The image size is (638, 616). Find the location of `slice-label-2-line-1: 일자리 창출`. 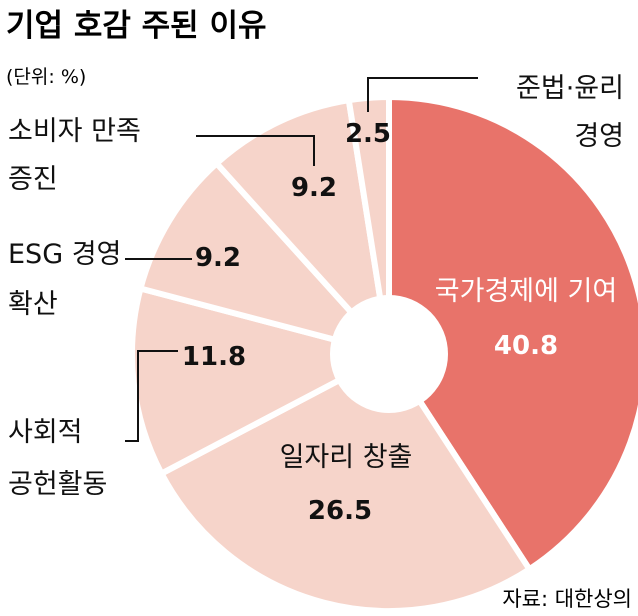

slice-label-2-line-1: 일자리 창출 is located at coordinates (346, 457).